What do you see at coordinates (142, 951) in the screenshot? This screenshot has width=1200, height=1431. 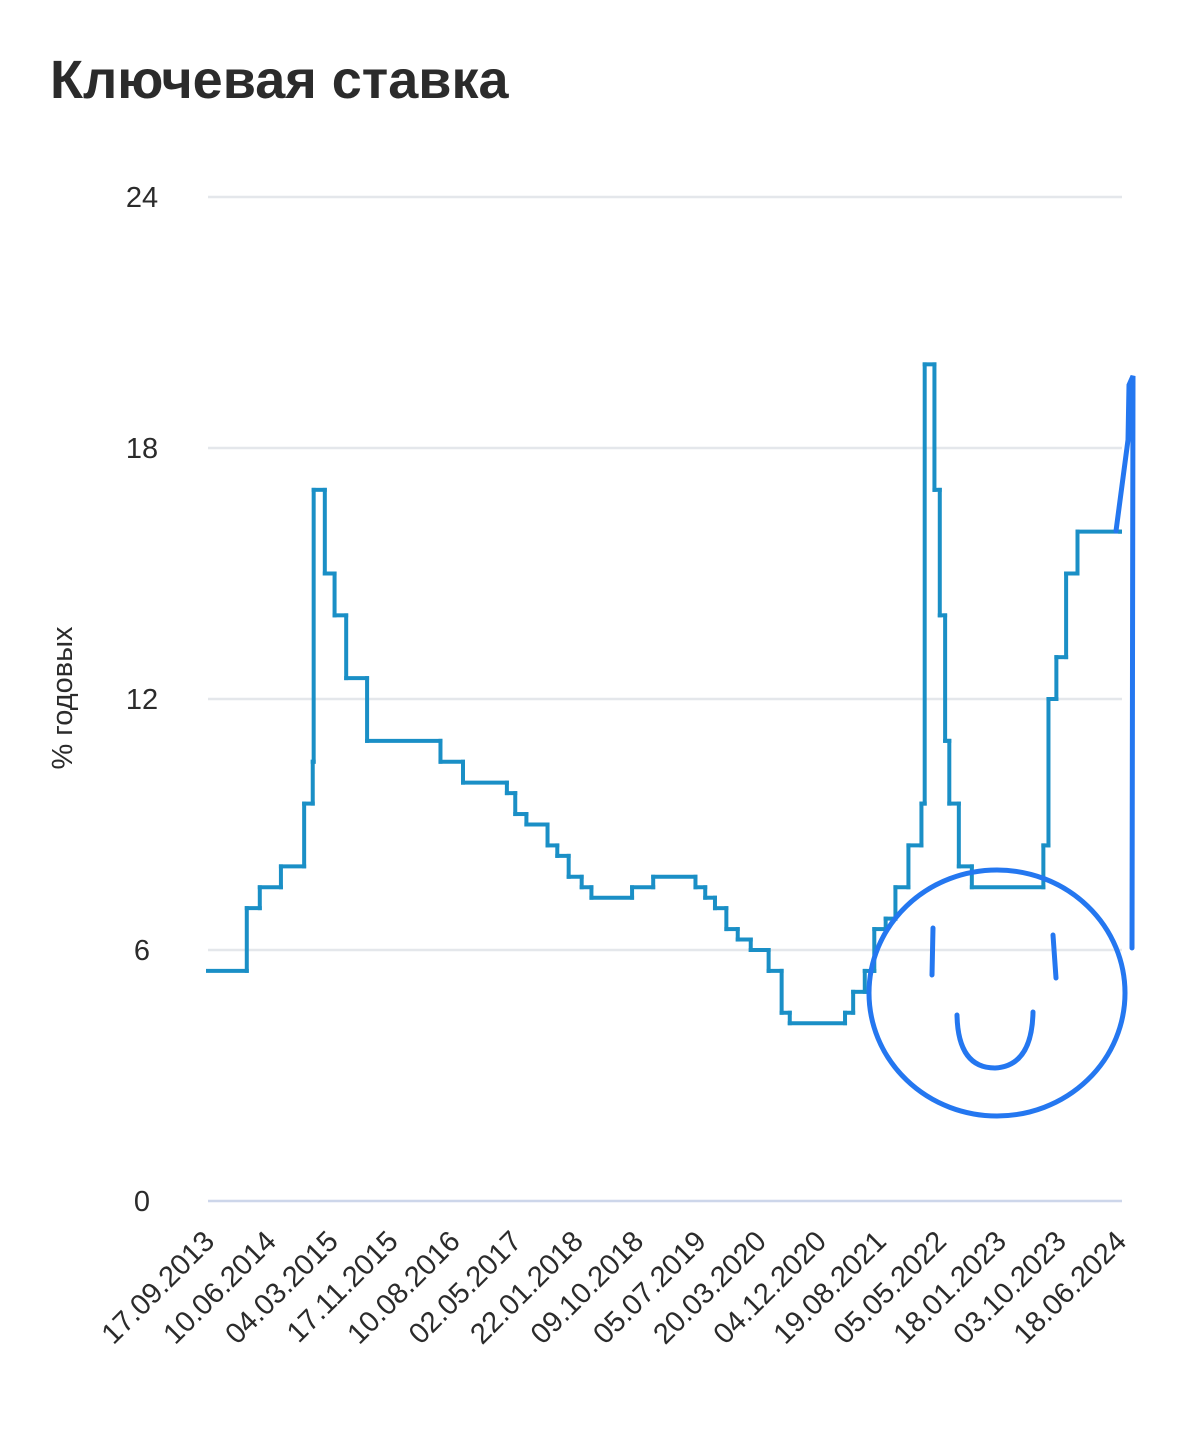 I see `y-tick-label: 6` at bounding box center [142, 951].